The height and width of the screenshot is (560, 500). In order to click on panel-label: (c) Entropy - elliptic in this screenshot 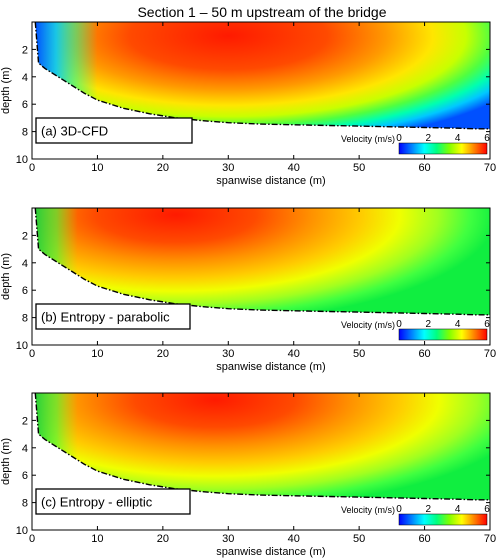, I will do `click(97, 502)`.